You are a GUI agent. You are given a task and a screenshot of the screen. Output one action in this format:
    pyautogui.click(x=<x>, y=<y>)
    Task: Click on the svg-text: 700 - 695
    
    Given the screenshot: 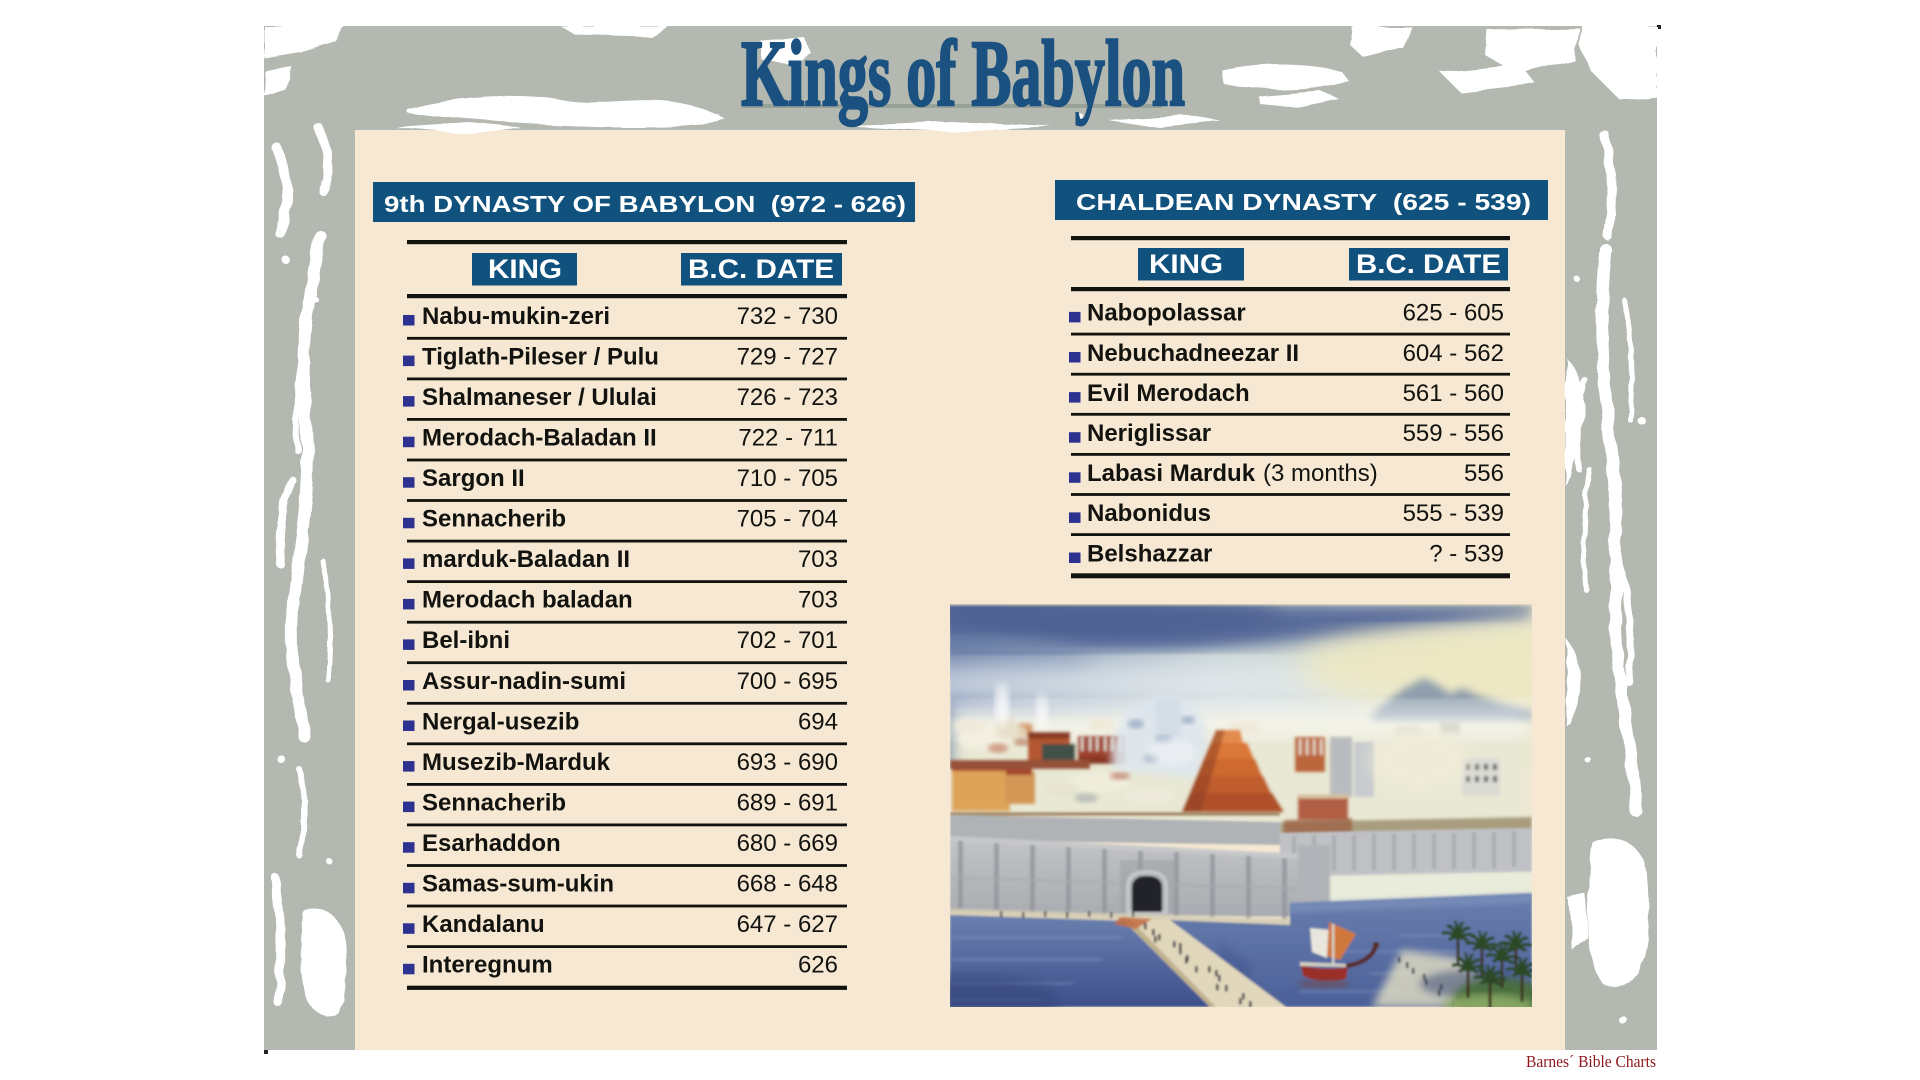 What is the action you would take?
    pyautogui.click(x=787, y=681)
    